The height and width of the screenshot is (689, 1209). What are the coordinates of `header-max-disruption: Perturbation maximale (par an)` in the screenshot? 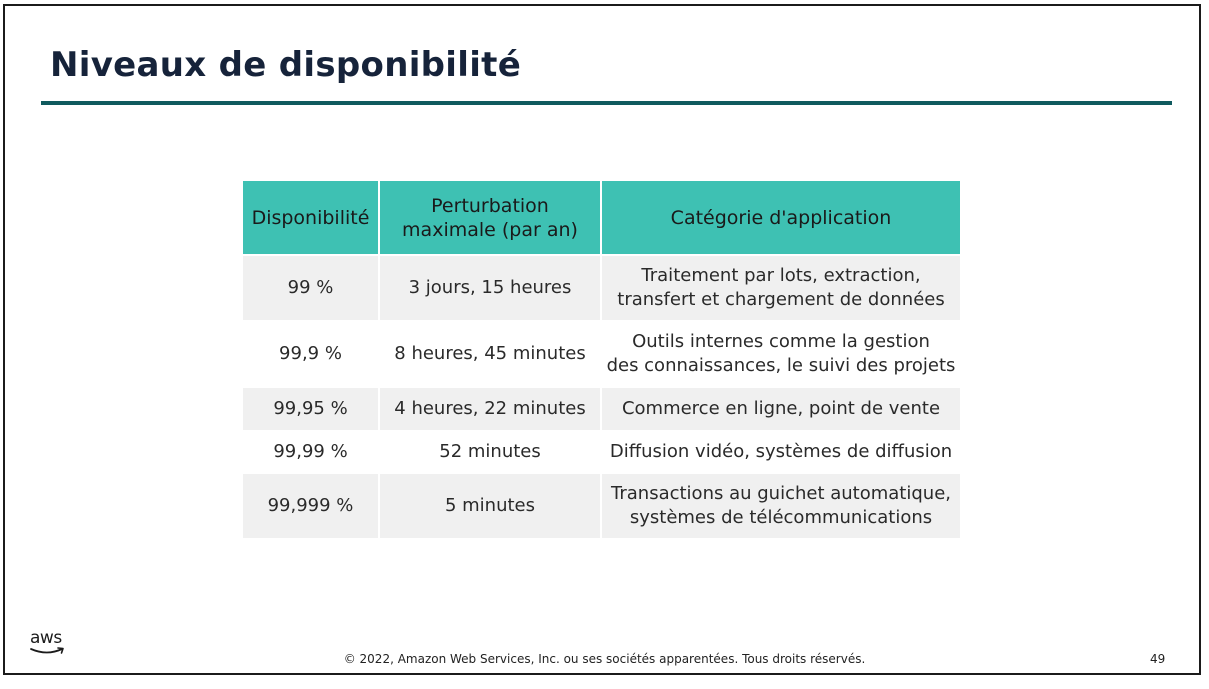 It's located at (490, 217).